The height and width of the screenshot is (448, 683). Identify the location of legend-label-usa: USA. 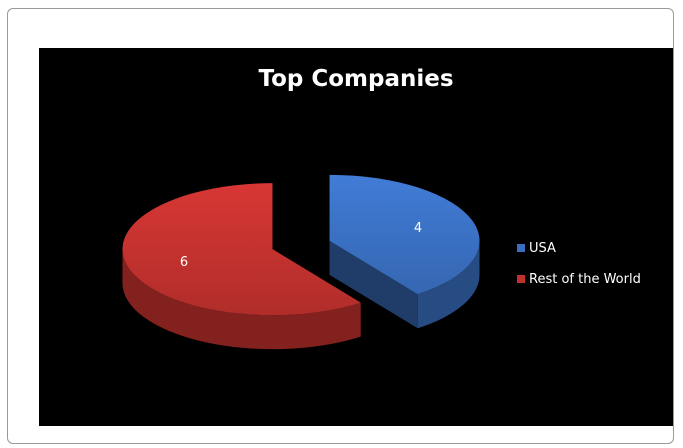
(542, 248).